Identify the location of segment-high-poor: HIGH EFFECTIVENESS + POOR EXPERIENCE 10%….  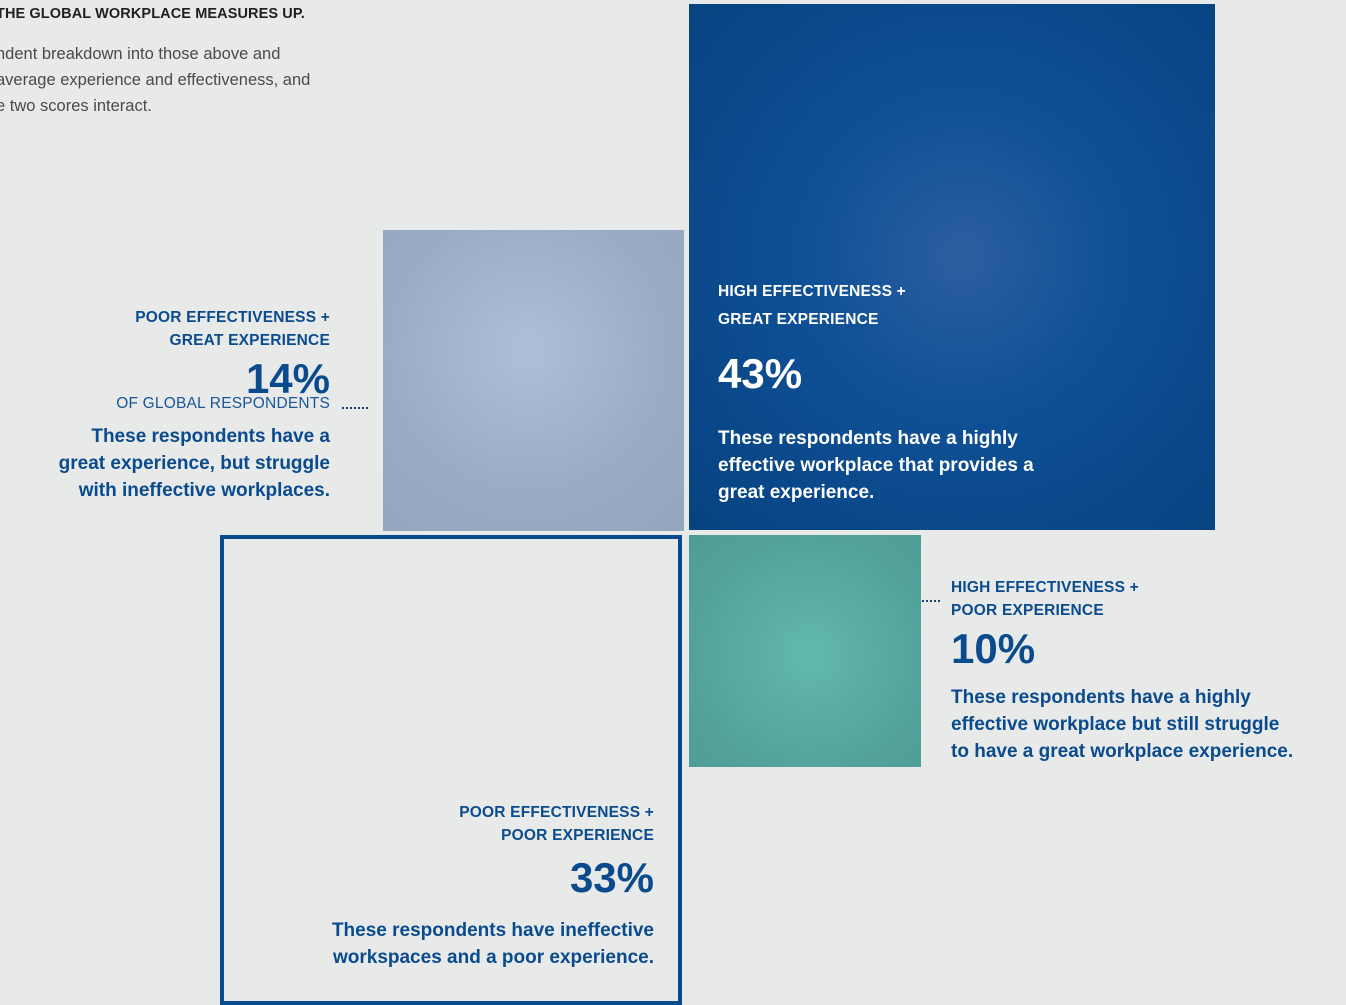
(1148, 670).